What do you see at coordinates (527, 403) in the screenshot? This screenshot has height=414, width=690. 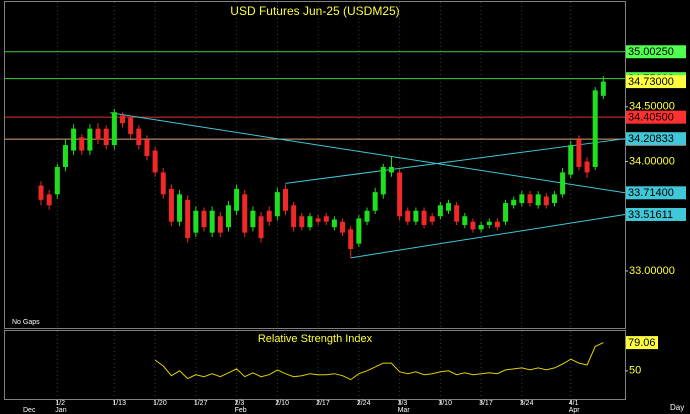 I see `x-tick-label: 3/24` at bounding box center [527, 403].